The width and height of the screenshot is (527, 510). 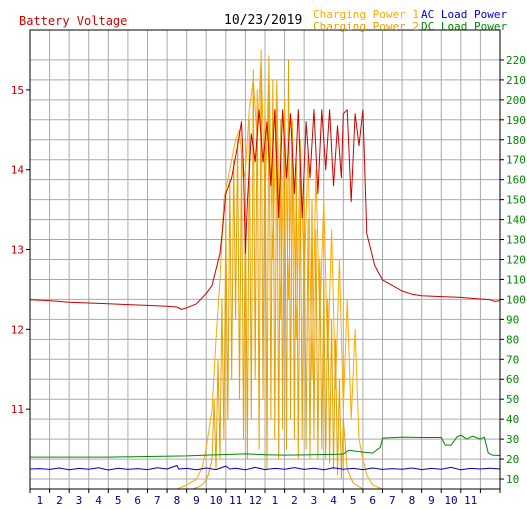 What do you see at coordinates (516, 220) in the screenshot?
I see `right-tick-label: 140` at bounding box center [516, 220].